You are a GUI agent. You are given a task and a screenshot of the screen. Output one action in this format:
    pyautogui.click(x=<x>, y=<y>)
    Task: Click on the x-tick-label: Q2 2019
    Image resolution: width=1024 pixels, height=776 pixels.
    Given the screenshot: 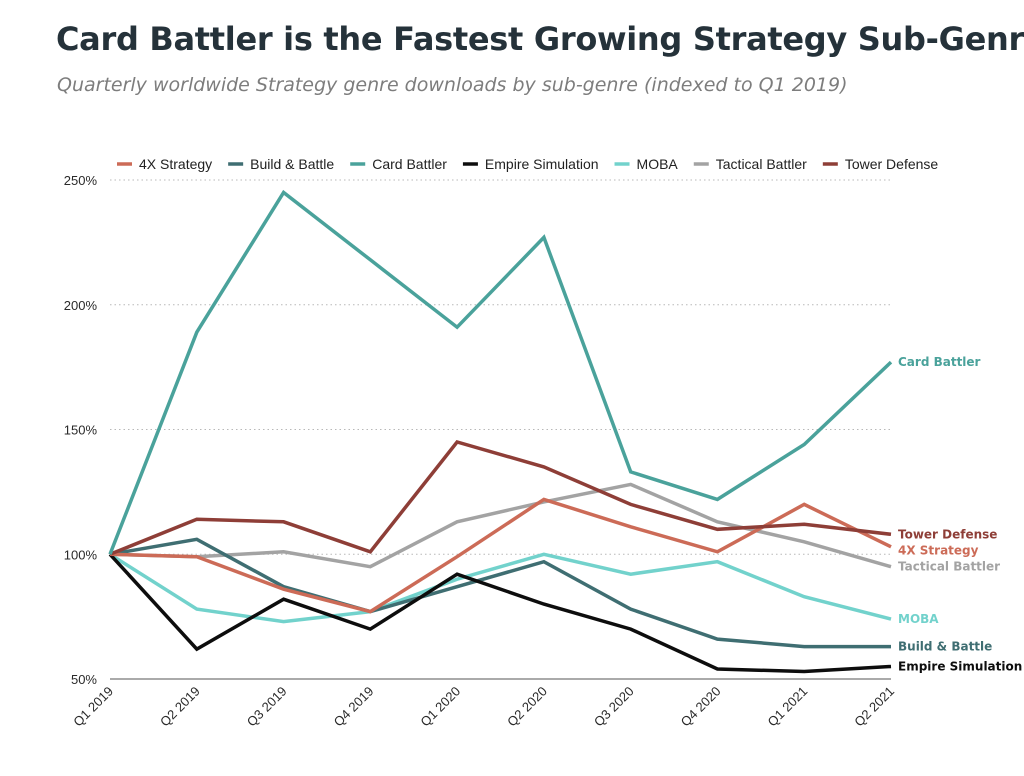 What is the action you would take?
    pyautogui.click(x=180, y=707)
    